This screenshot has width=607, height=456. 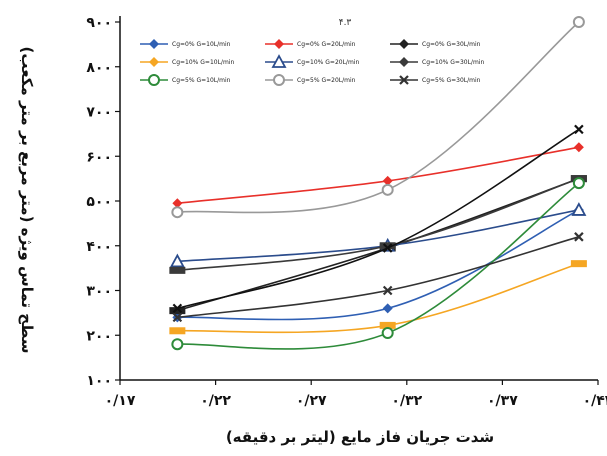 I want to click on x-tick-label: ۰/۳۷, so click(x=502, y=401).